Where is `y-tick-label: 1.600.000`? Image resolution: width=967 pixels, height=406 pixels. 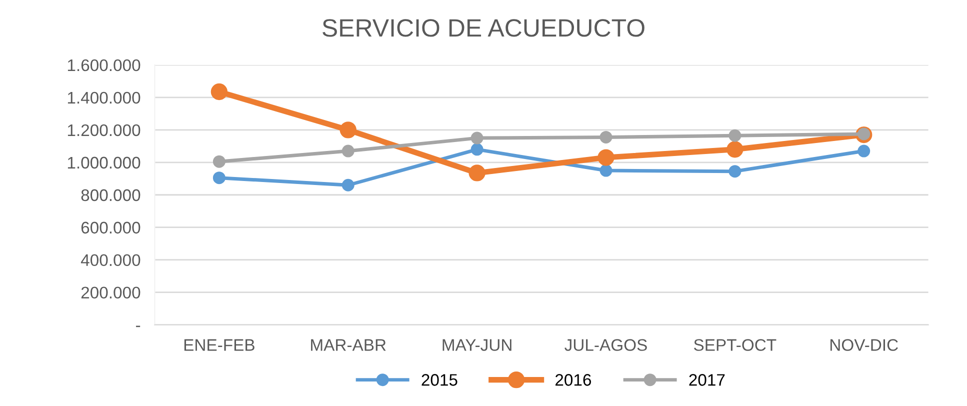
y-tick-label: 1.600.000 is located at coordinates (104, 65).